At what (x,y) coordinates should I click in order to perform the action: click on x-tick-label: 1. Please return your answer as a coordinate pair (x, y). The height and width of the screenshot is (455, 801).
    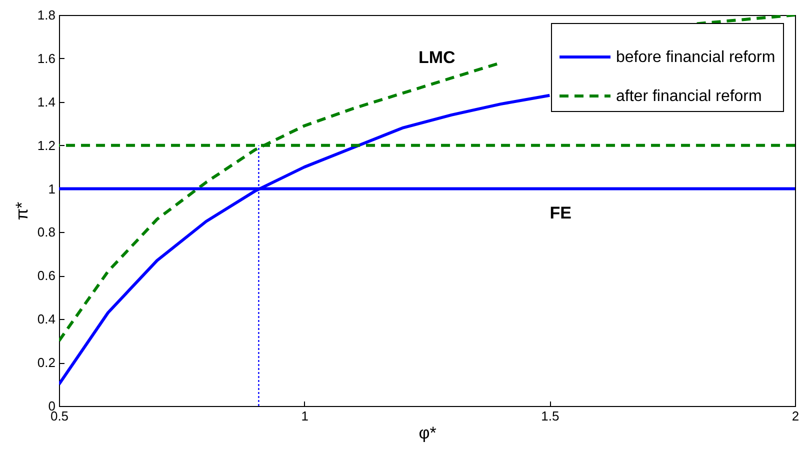
    Looking at the image, I should click on (304, 416).